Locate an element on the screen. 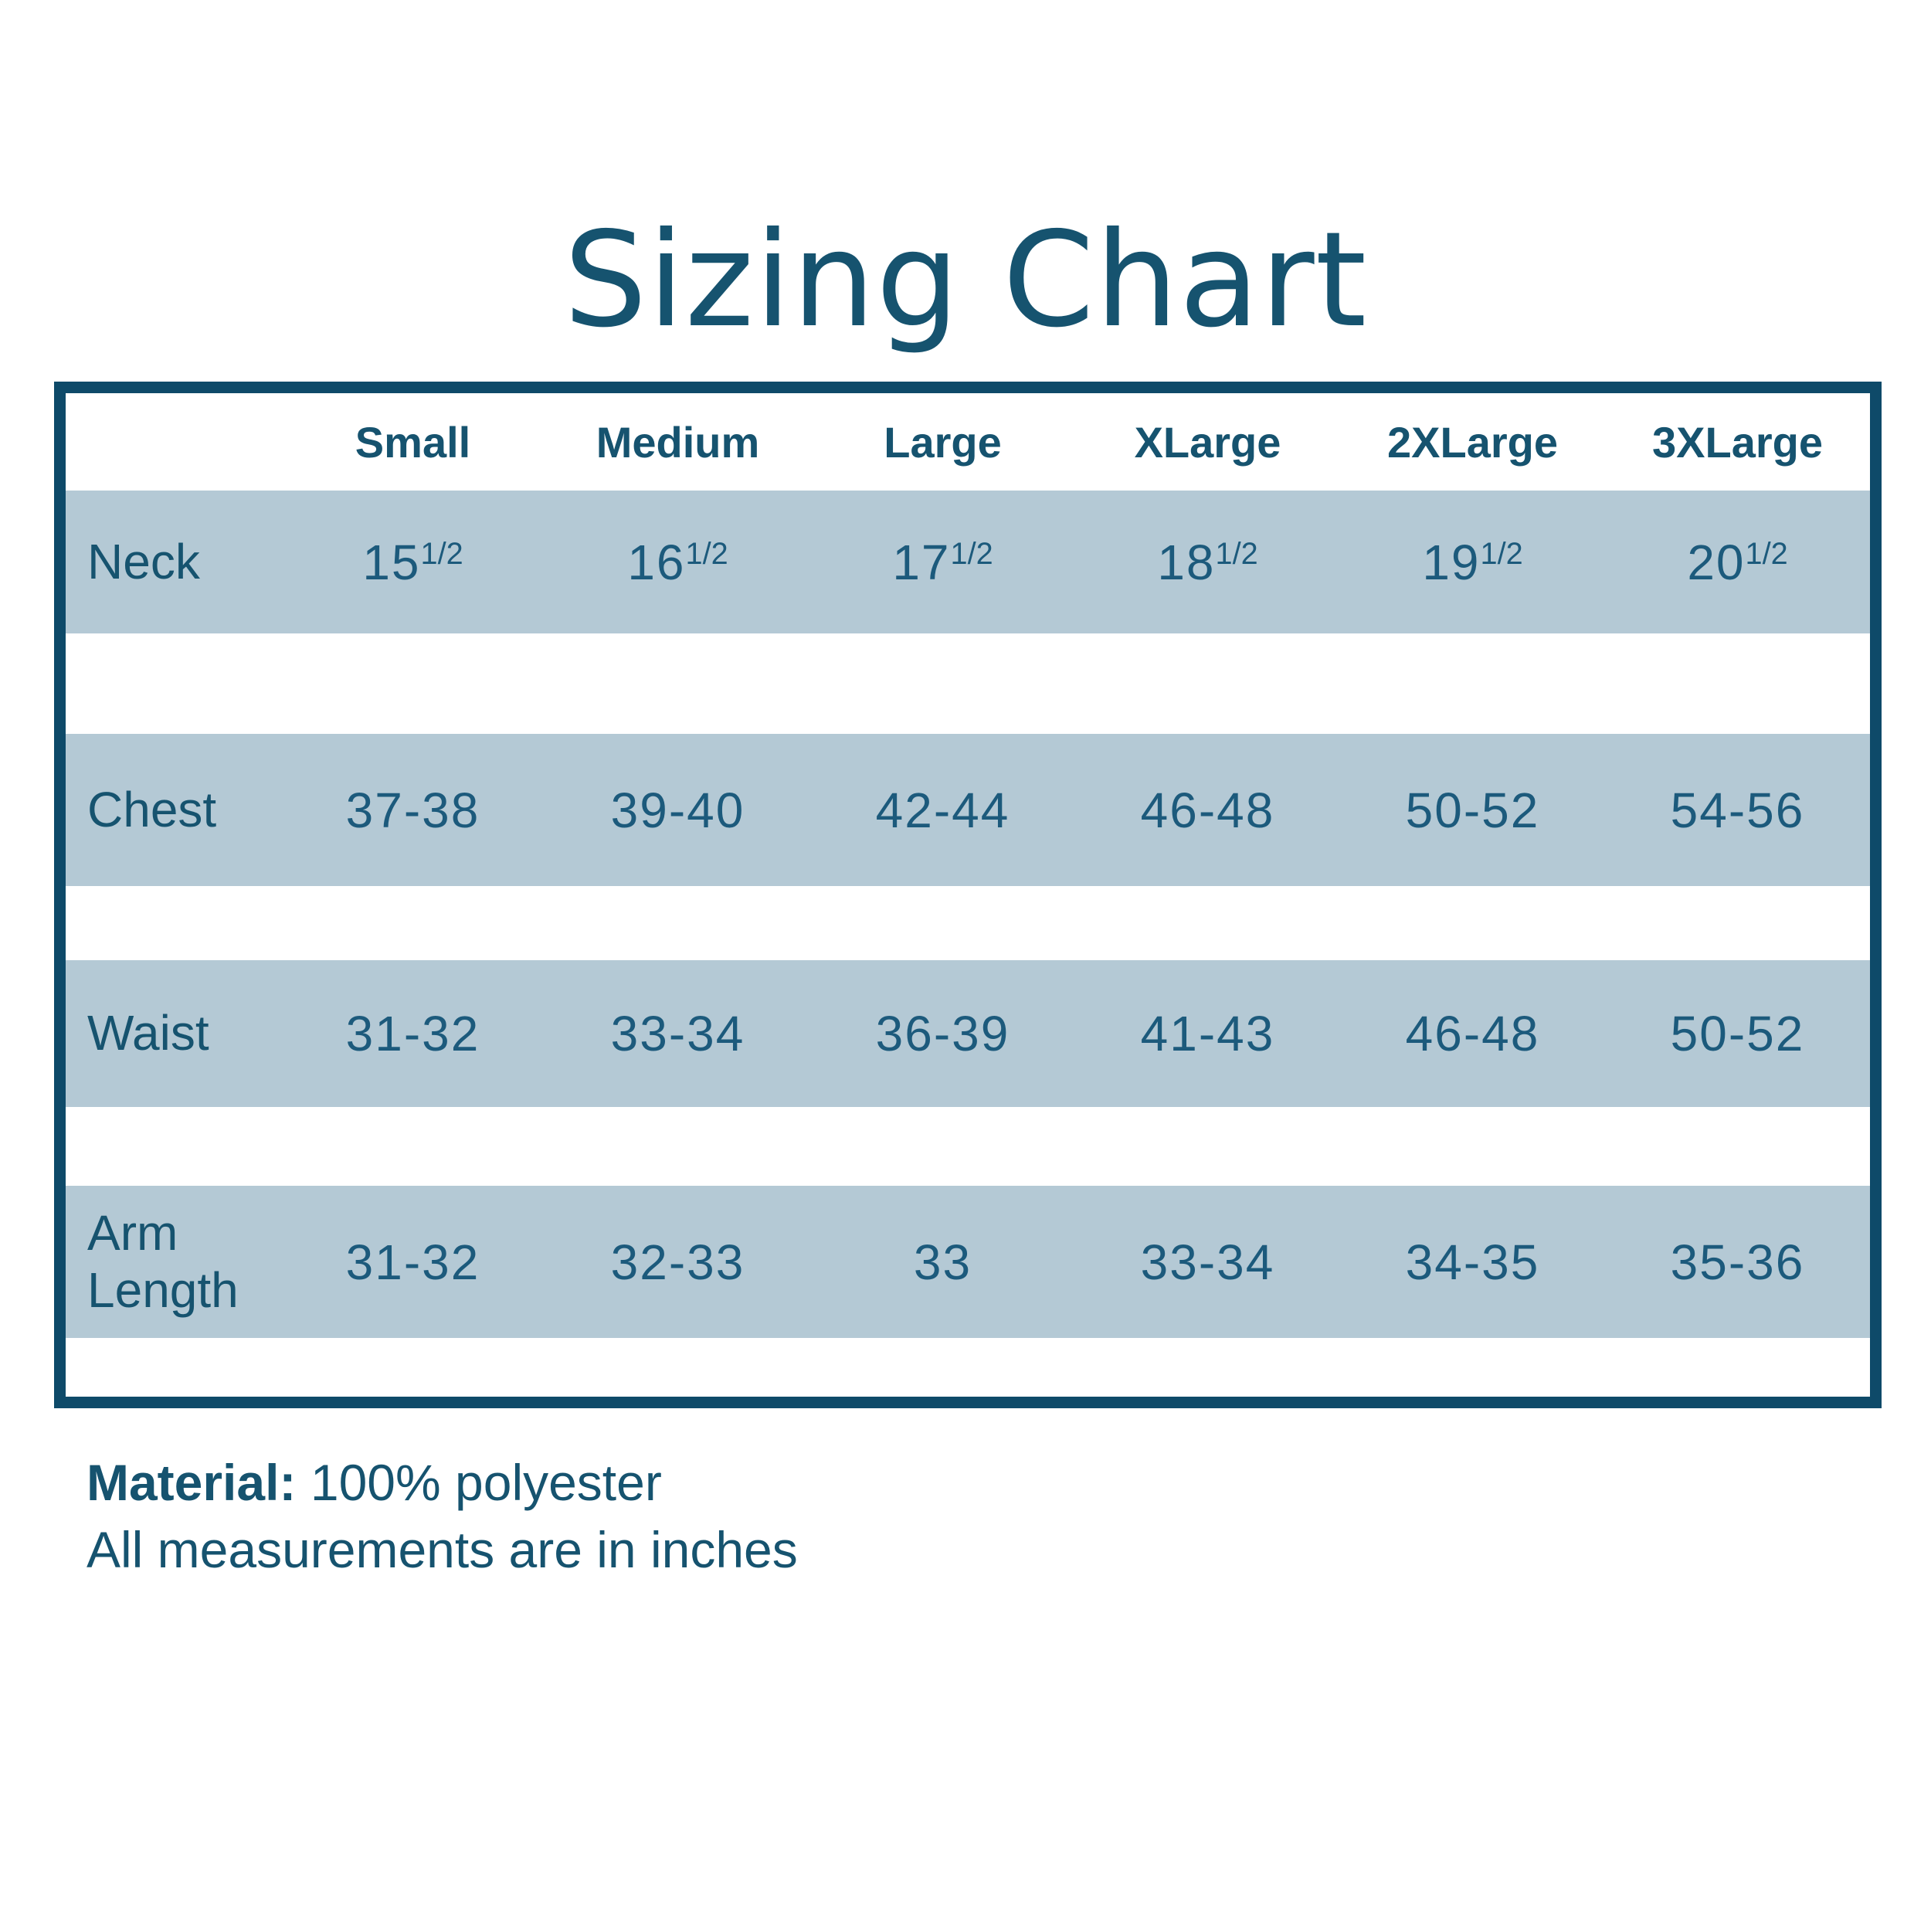 The image size is (1931, 1932). size-cell: 39-40 is located at coordinates (677, 810).